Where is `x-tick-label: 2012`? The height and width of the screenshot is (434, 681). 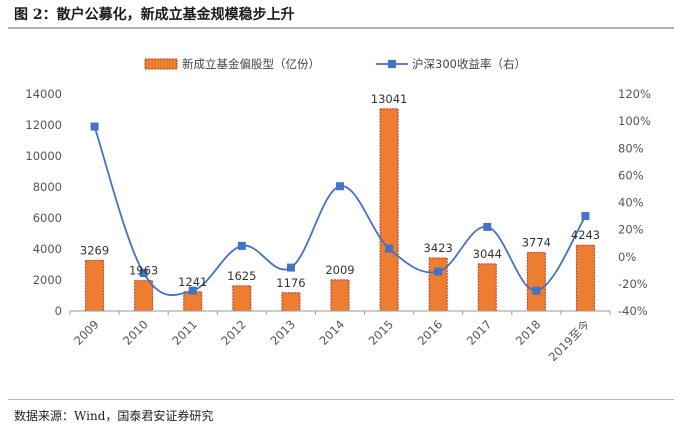 x-tick-label: 2012 is located at coordinates (233, 332).